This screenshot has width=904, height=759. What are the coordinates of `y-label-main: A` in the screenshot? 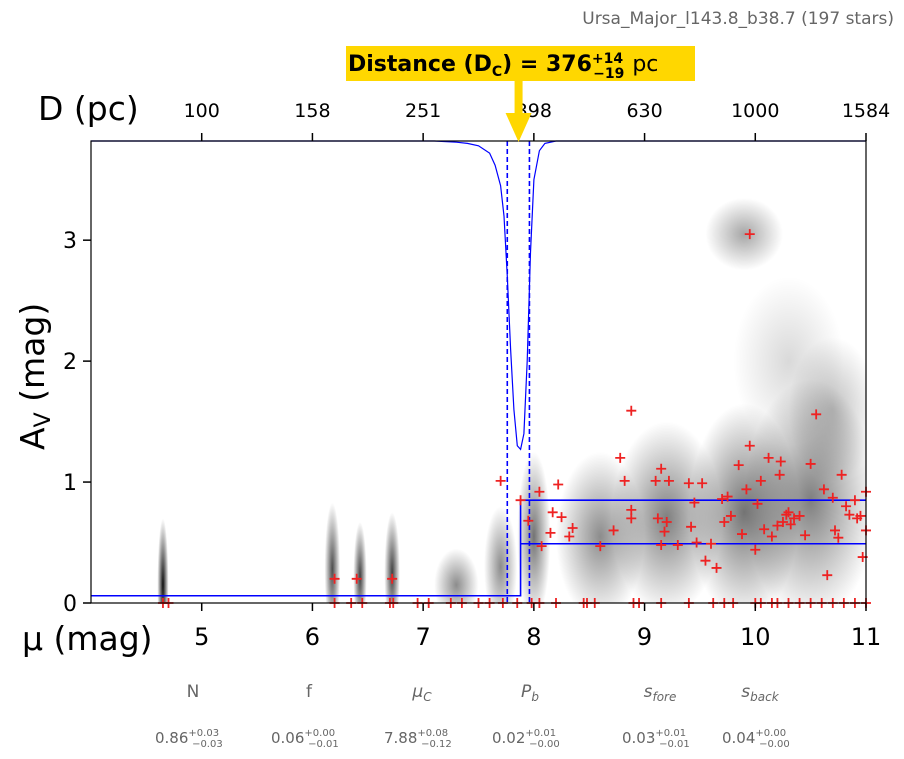 It's located at (32, 438).